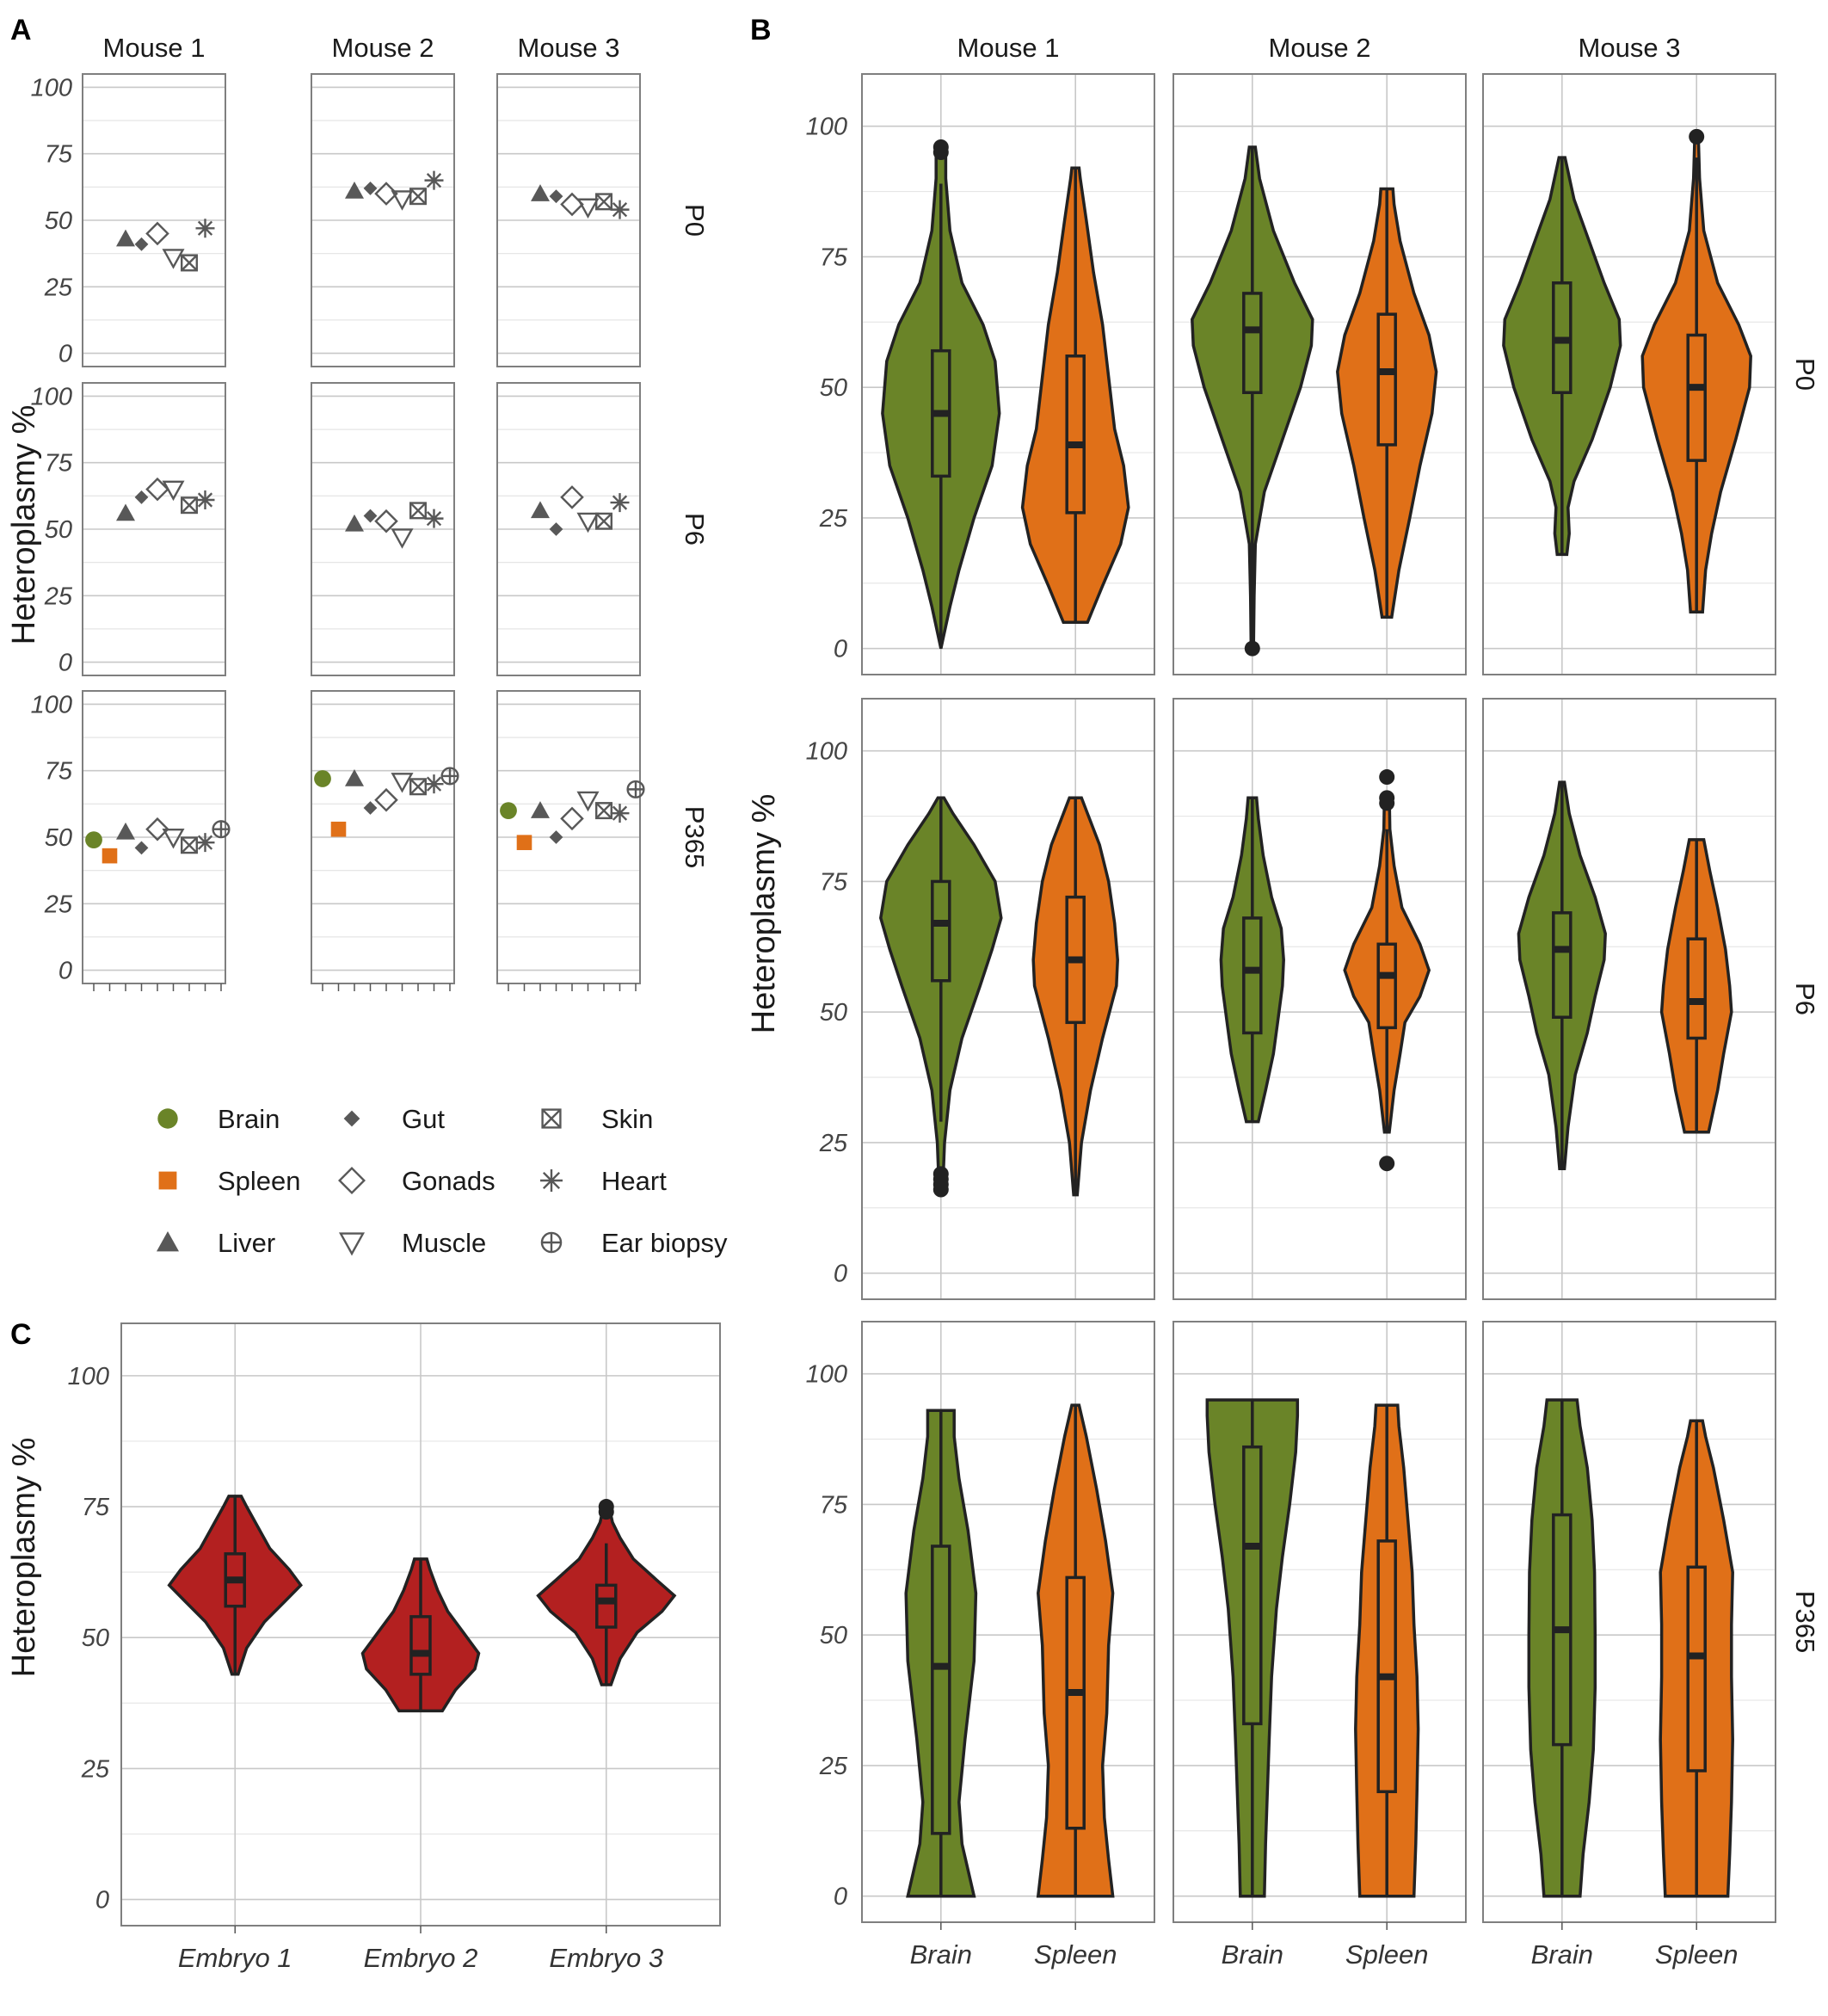 Image resolution: width=1828 pixels, height=2016 pixels. I want to click on panel-c-plot-ytick-75: 75, so click(96, 1507).